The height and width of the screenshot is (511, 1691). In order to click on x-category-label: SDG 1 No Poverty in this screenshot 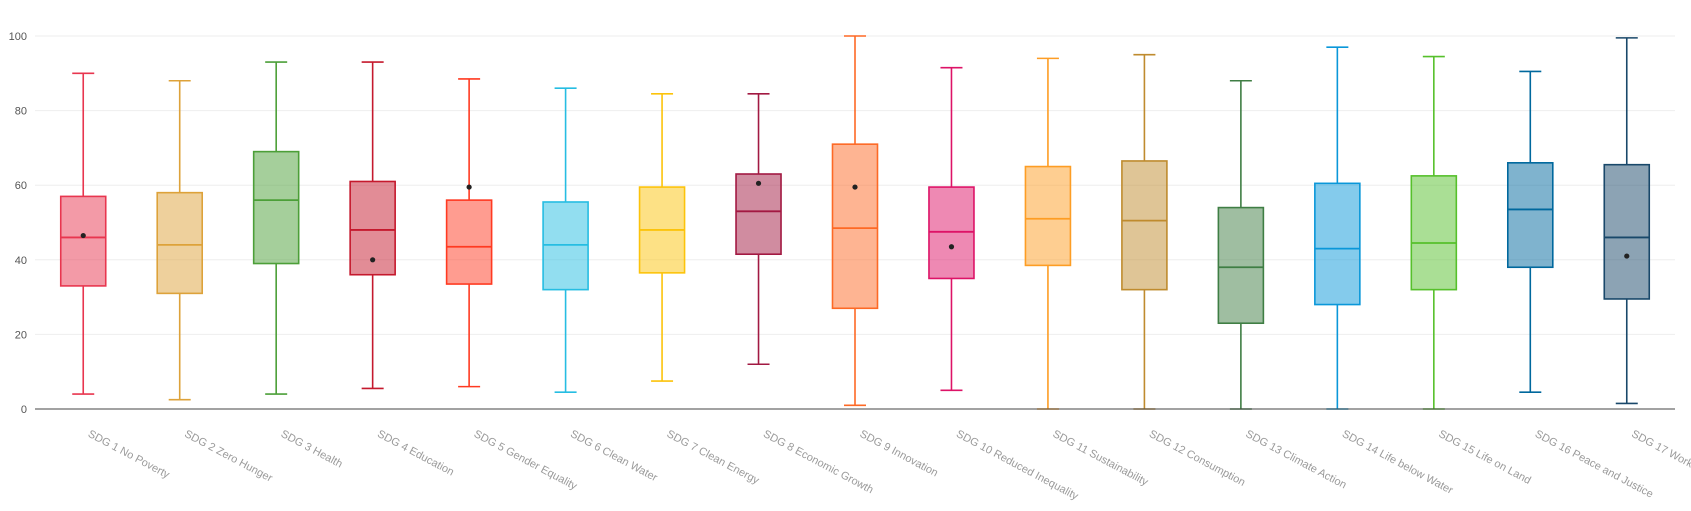, I will do `click(129, 454)`.